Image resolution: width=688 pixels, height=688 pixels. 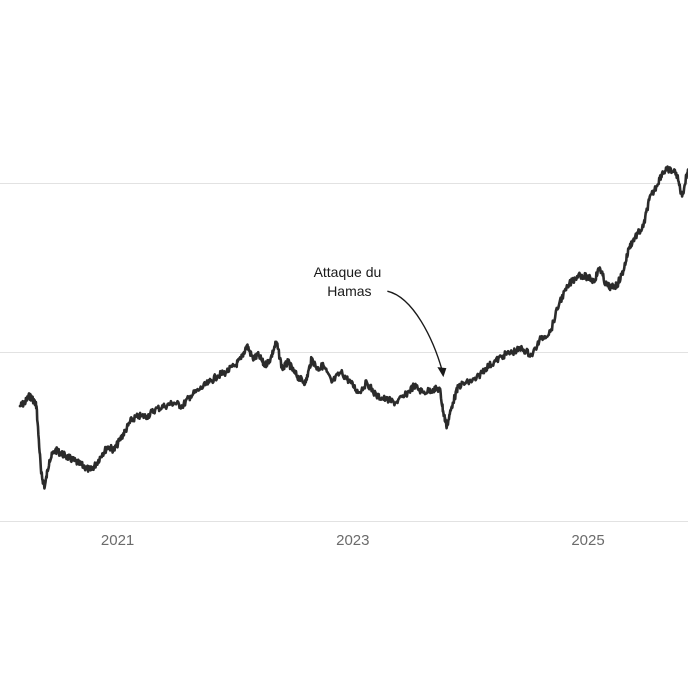 What do you see at coordinates (587, 540) in the screenshot?
I see `x-tick-label-2025: 2025` at bounding box center [587, 540].